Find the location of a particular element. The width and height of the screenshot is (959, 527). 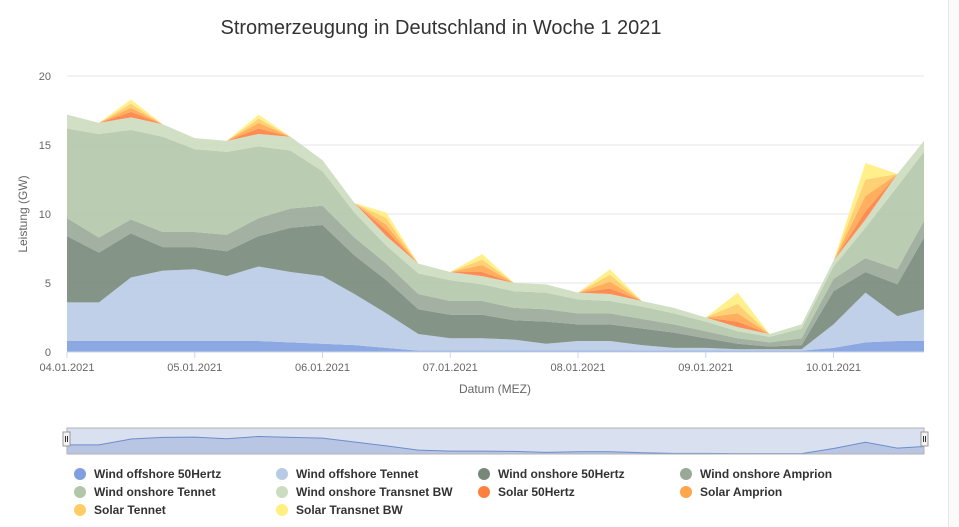

legend-label: Solar Tennet is located at coordinates (130, 510).